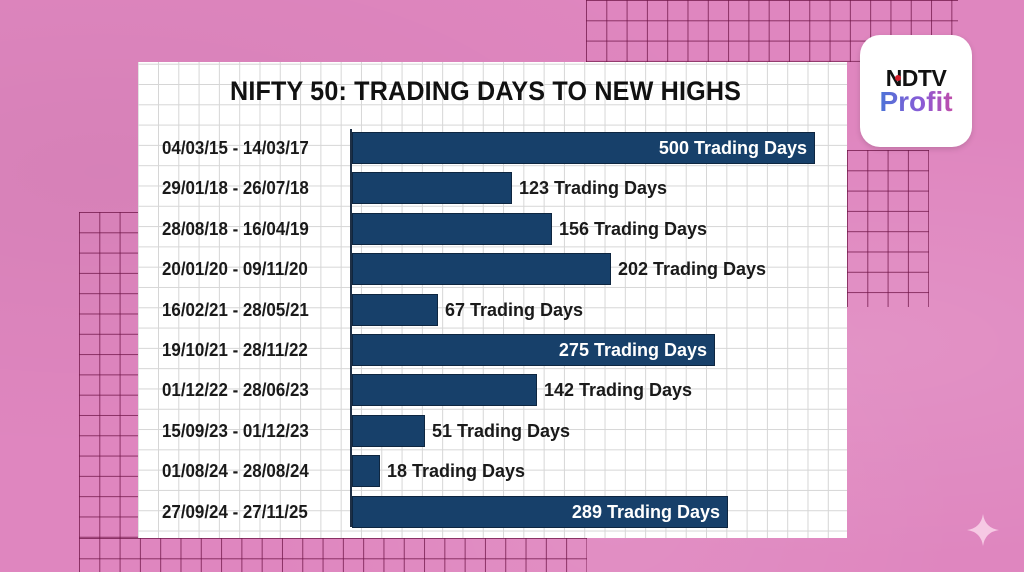 The width and height of the screenshot is (1024, 572). What do you see at coordinates (109, 375) in the screenshot?
I see `decorative-grid-left` at bounding box center [109, 375].